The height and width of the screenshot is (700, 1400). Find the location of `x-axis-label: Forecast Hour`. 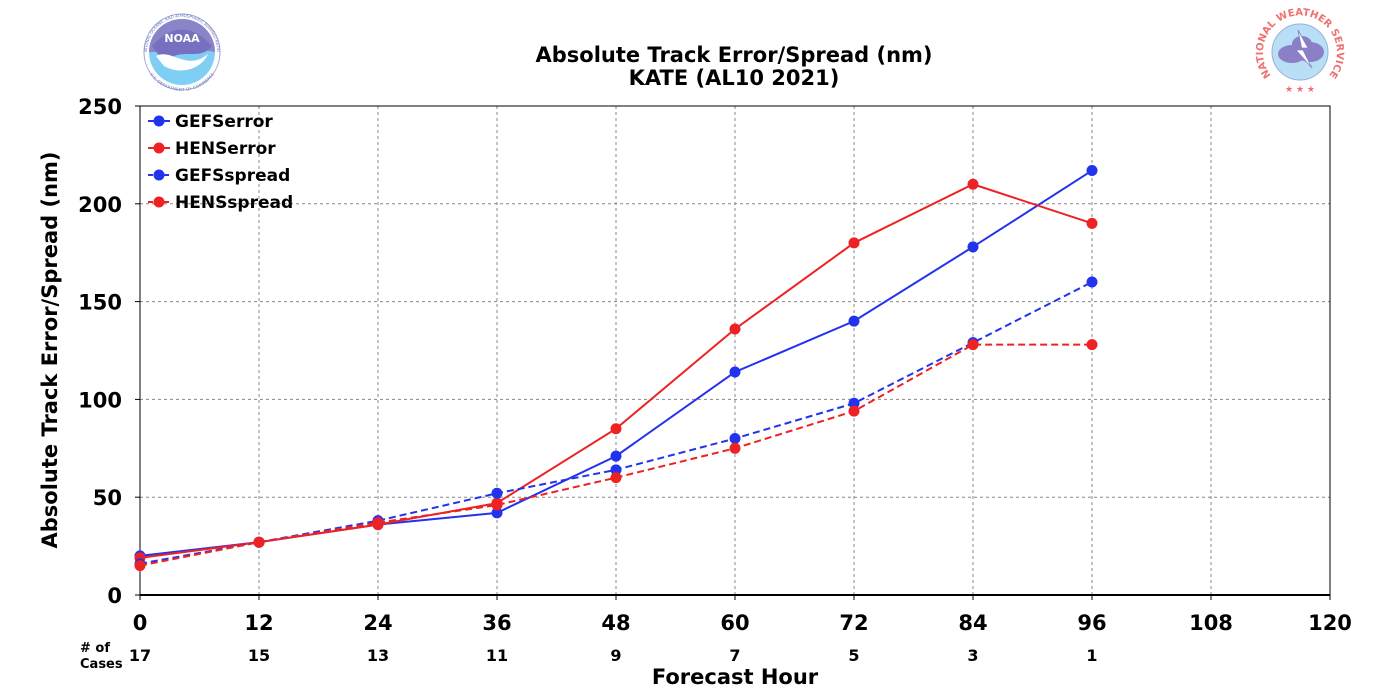

x-axis-label: Forecast Hour is located at coordinates (735, 677).